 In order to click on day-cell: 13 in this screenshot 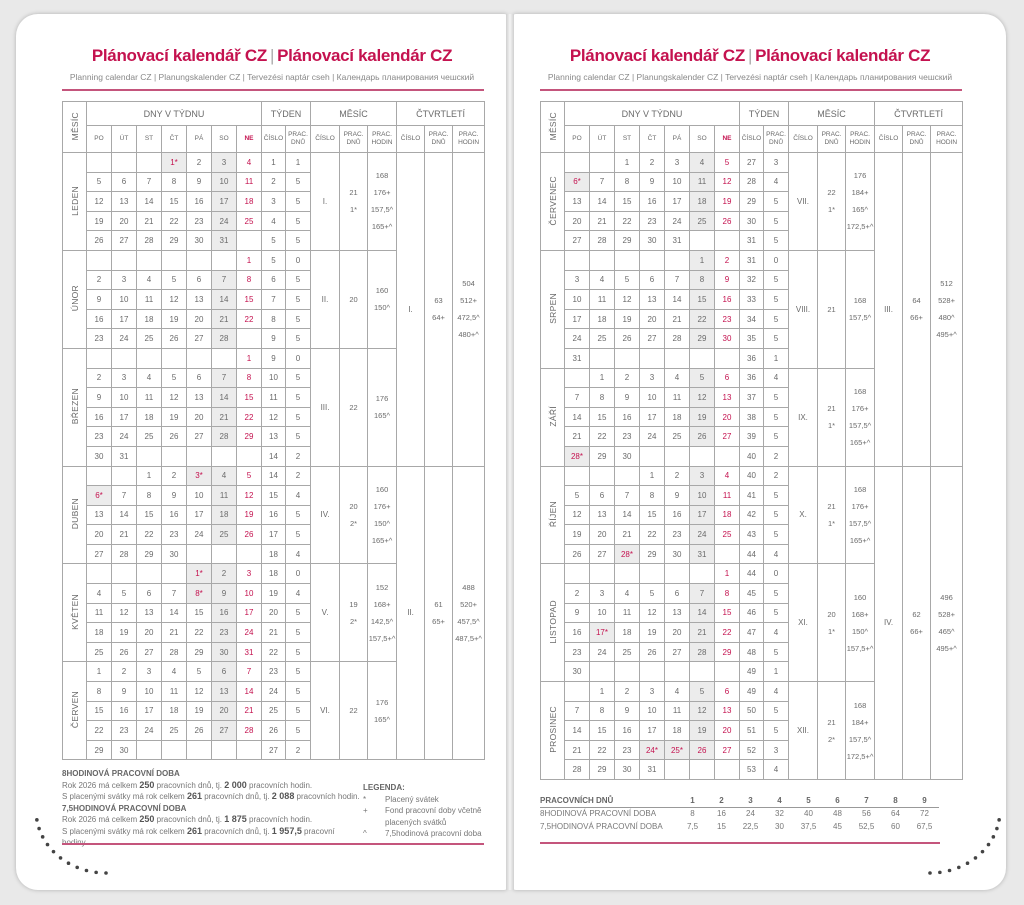, I will do `click(727, 711)`.